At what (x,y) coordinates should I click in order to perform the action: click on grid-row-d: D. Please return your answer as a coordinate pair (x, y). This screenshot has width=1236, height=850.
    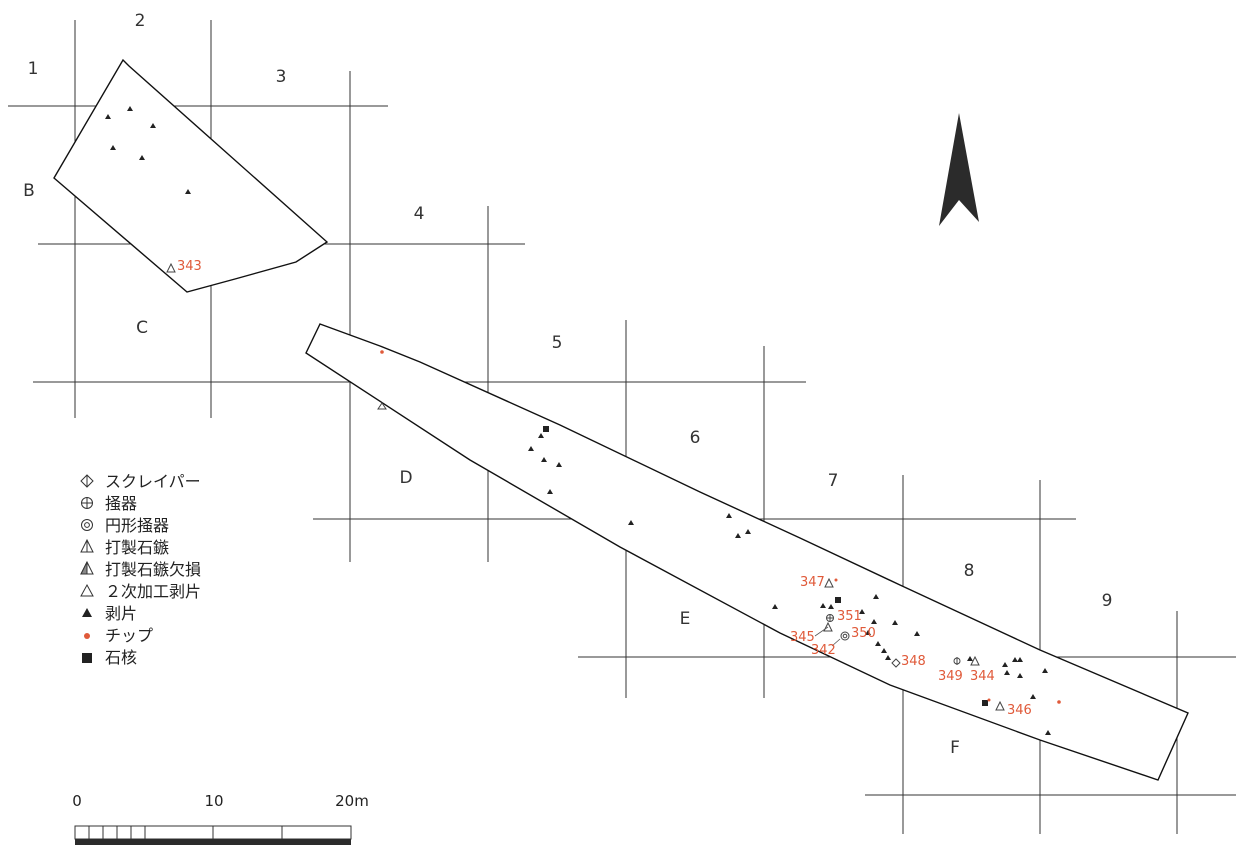
    Looking at the image, I should click on (405, 478).